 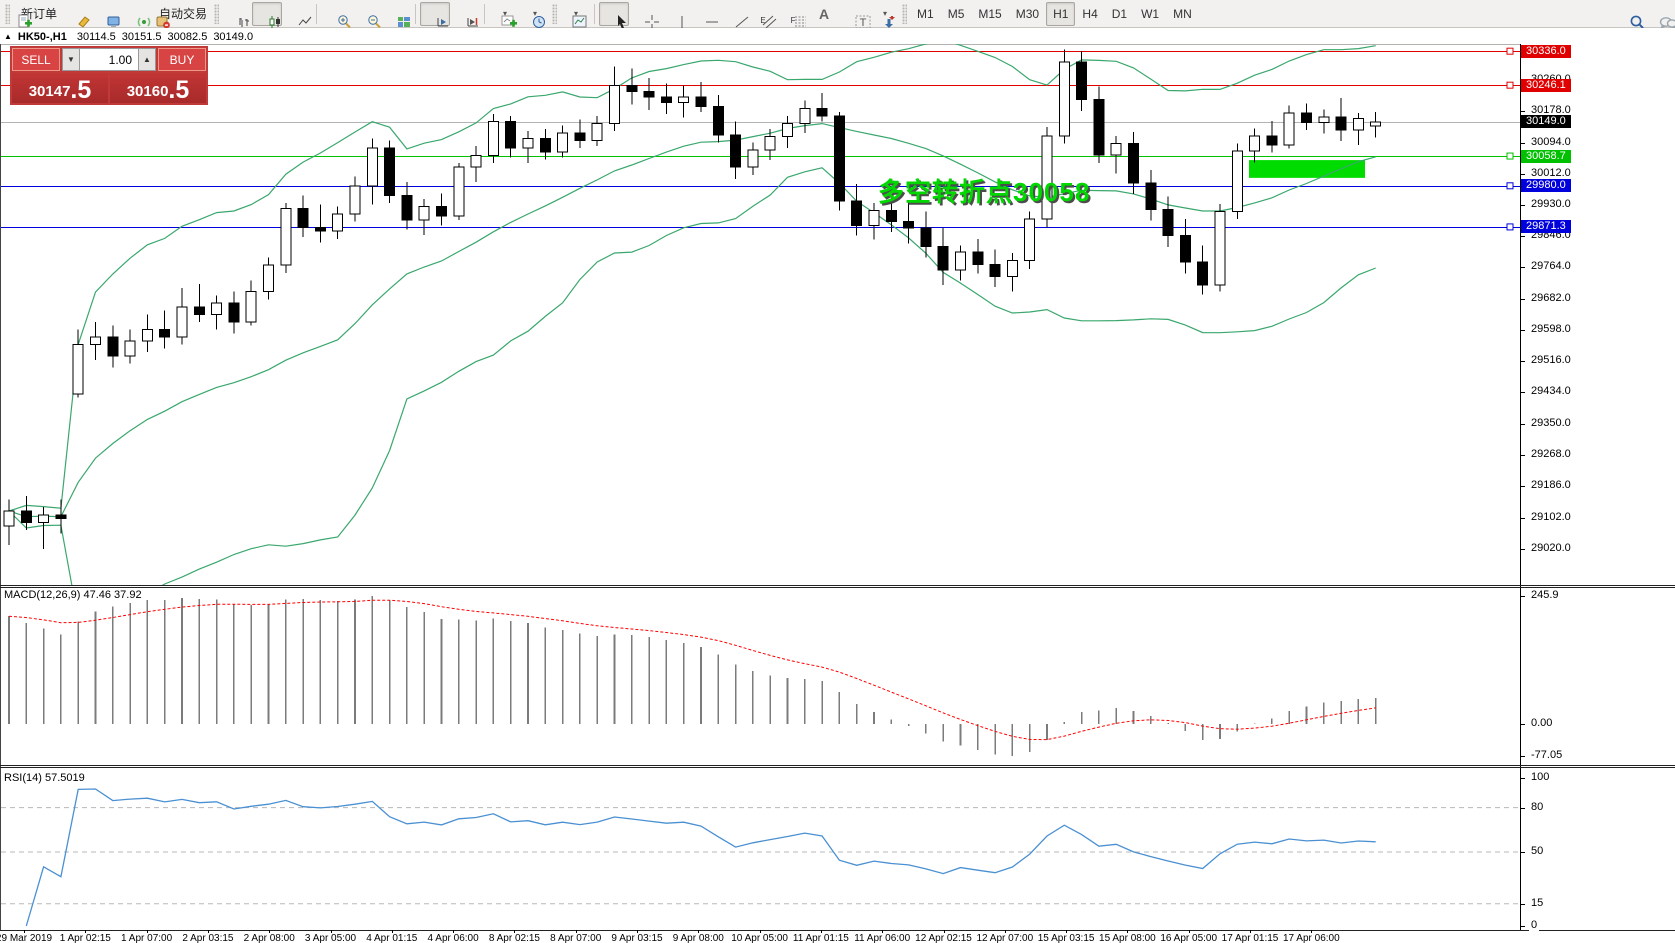 I want to click on templates-dropdown-icon: ▾, so click(x=576, y=13).